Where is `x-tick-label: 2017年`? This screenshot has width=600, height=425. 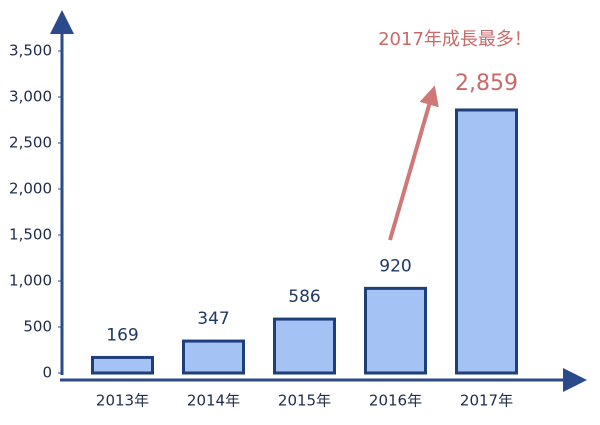 x-tick-label: 2017年 is located at coordinates (486, 401).